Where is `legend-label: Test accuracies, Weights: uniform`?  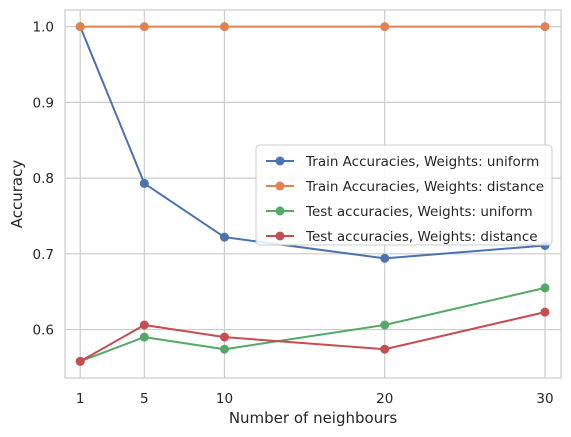
legend-label: Test accuracies, Weights: uniform is located at coordinates (419, 212).